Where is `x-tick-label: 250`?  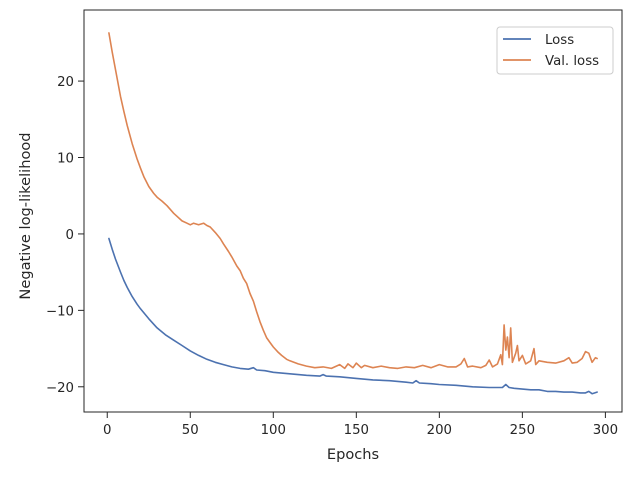 x-tick-label: 250 is located at coordinates (522, 430).